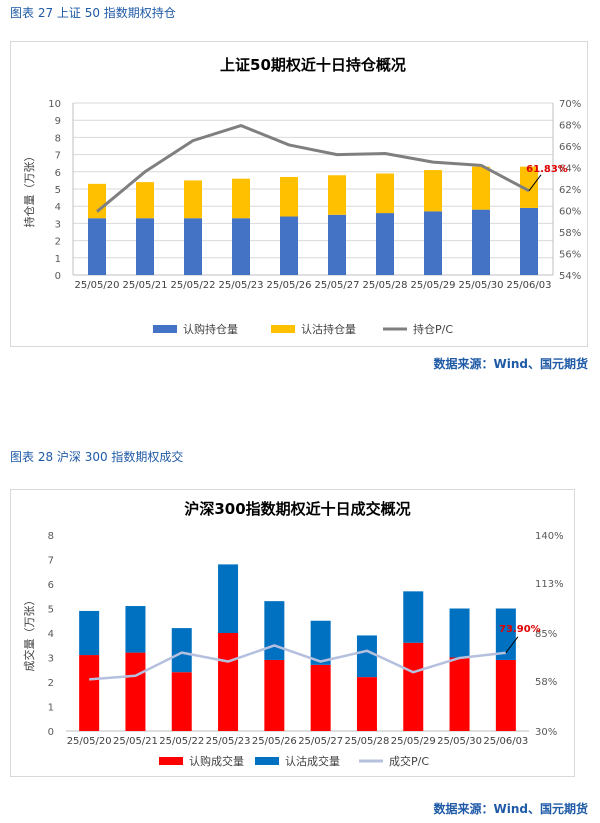 The height and width of the screenshot is (823, 600). What do you see at coordinates (313, 65) in the screenshot?
I see `chart-title: 上证50期权近十日持仓概况` at bounding box center [313, 65].